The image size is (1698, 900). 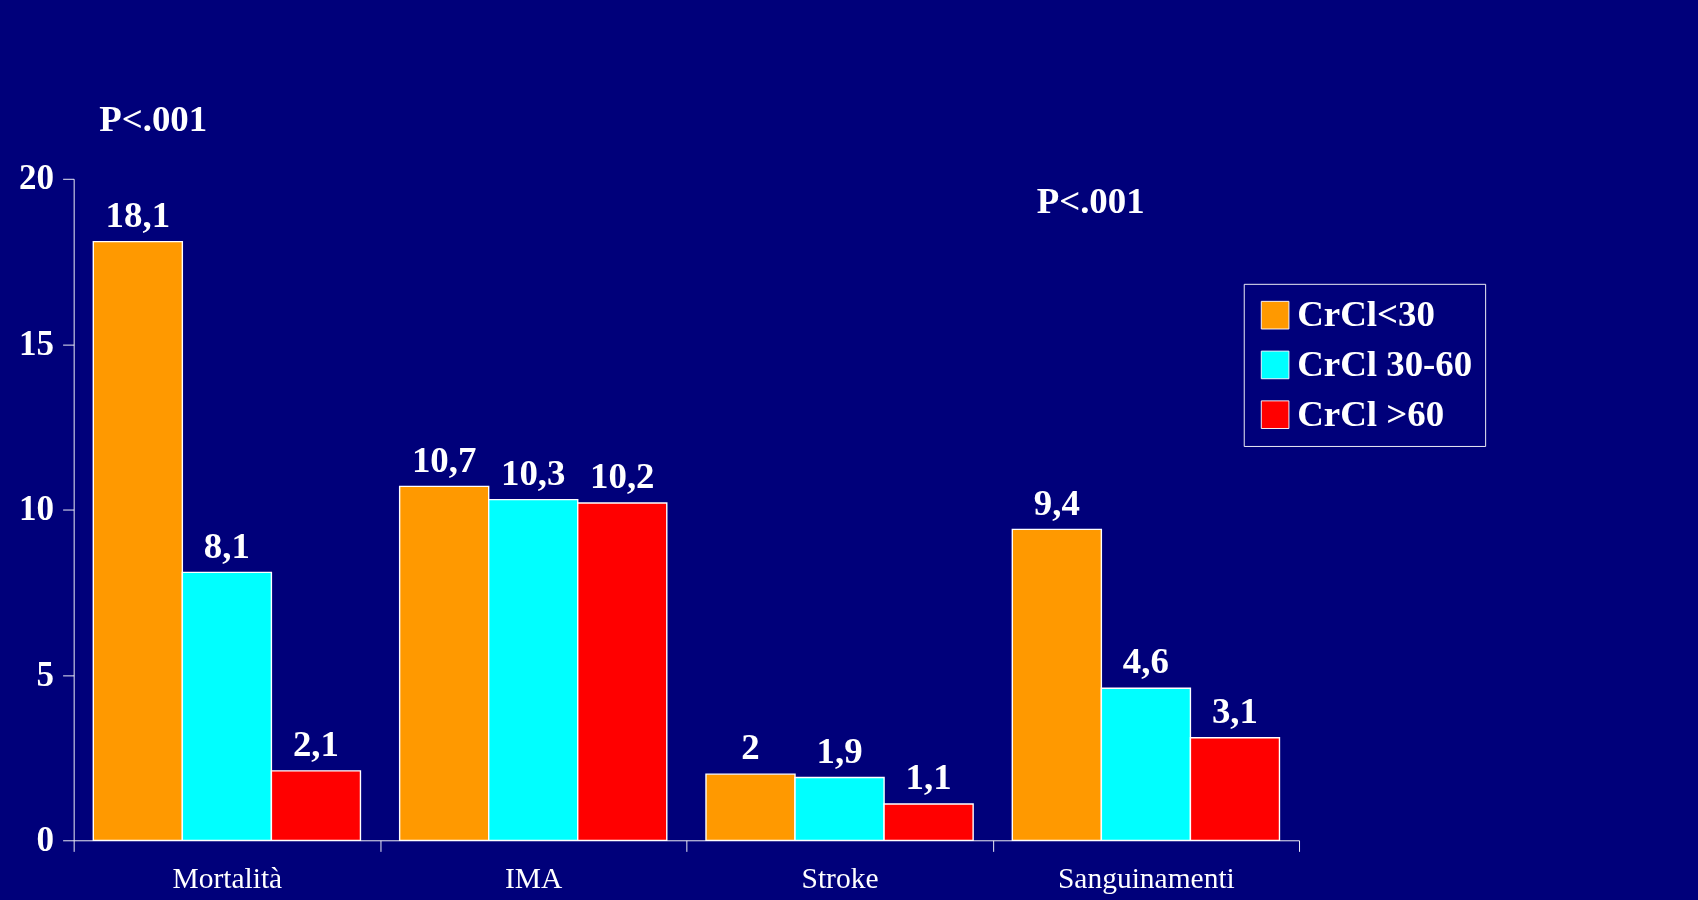 I want to click on y-tick-label: 0, so click(x=45, y=839).